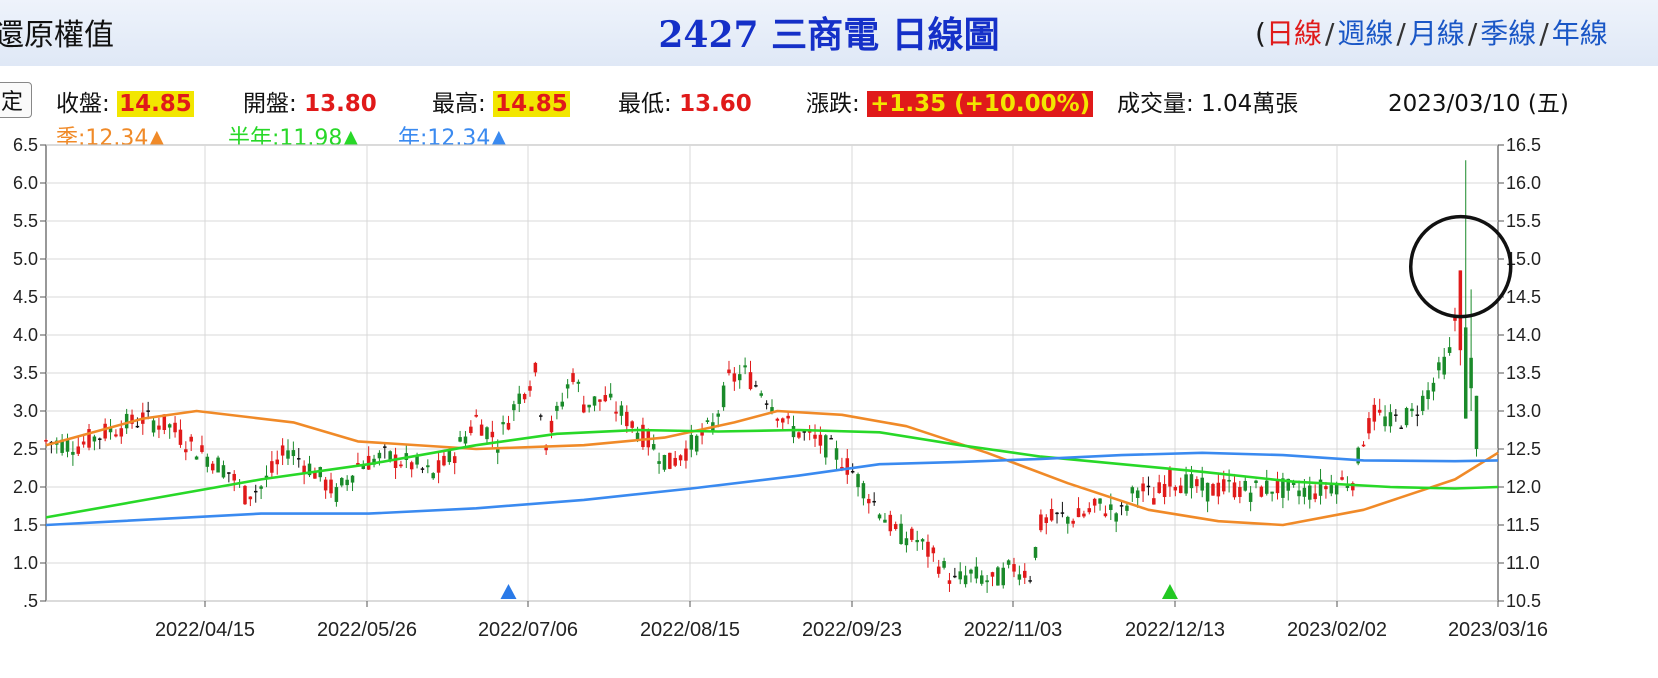 This screenshot has height=678, width=1658. I want to click on low-value: 13.60, so click(715, 104).